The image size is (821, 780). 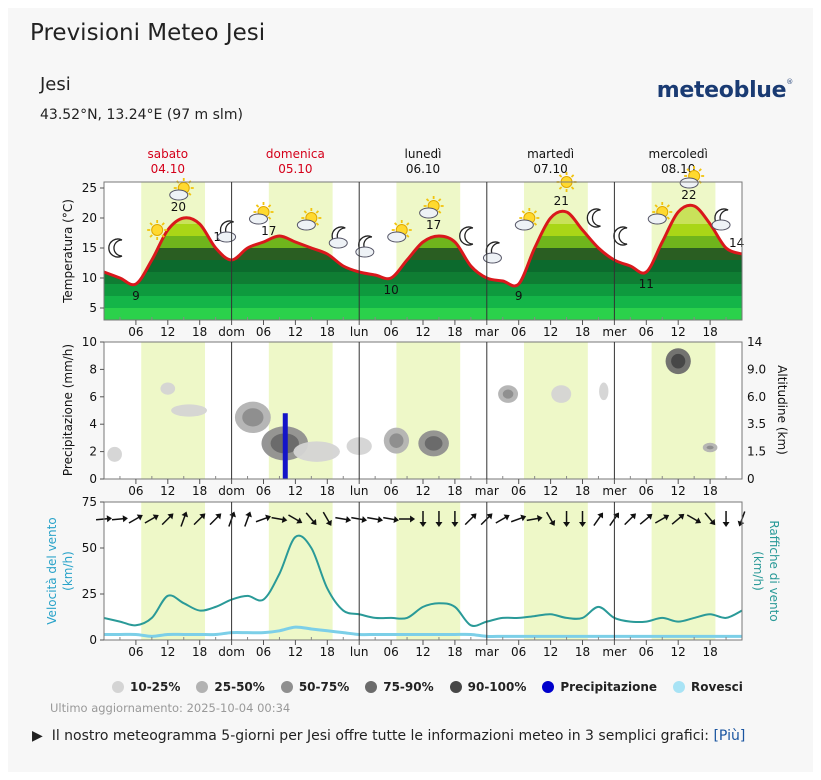 What do you see at coordinates (725, 90) in the screenshot?
I see `meteoblue-logo: meteoblue®` at bounding box center [725, 90].